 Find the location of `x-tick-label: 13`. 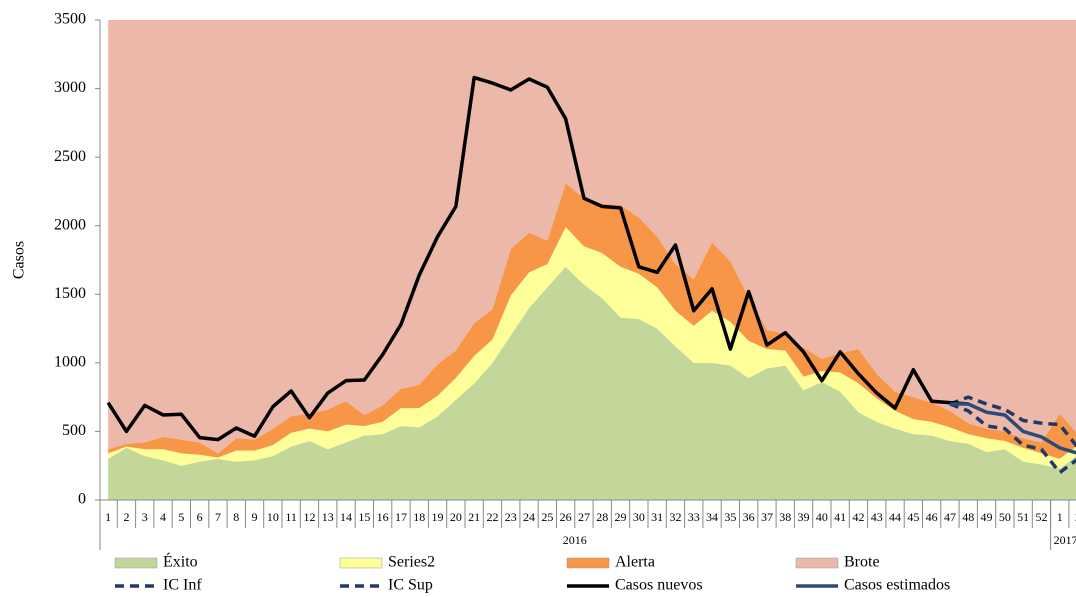

x-tick-label: 13 is located at coordinates (328, 517).